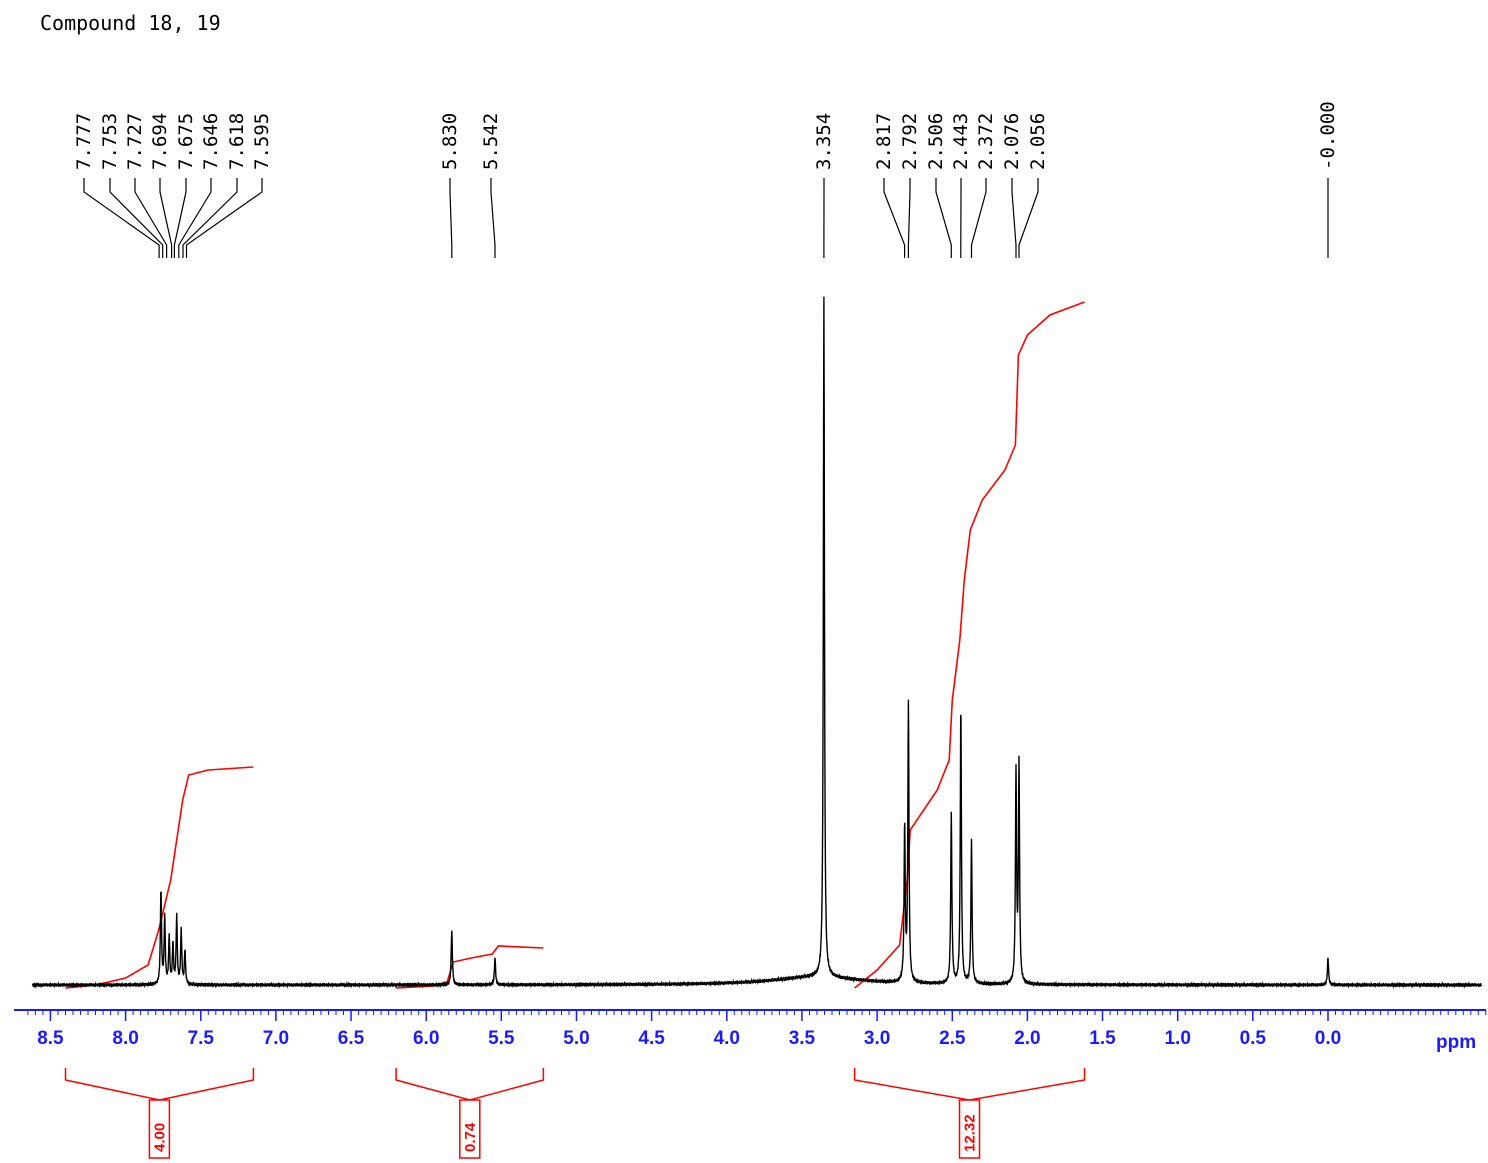  What do you see at coordinates (130, 23) in the screenshot?
I see `chart-title: Compound 18, 19` at bounding box center [130, 23].